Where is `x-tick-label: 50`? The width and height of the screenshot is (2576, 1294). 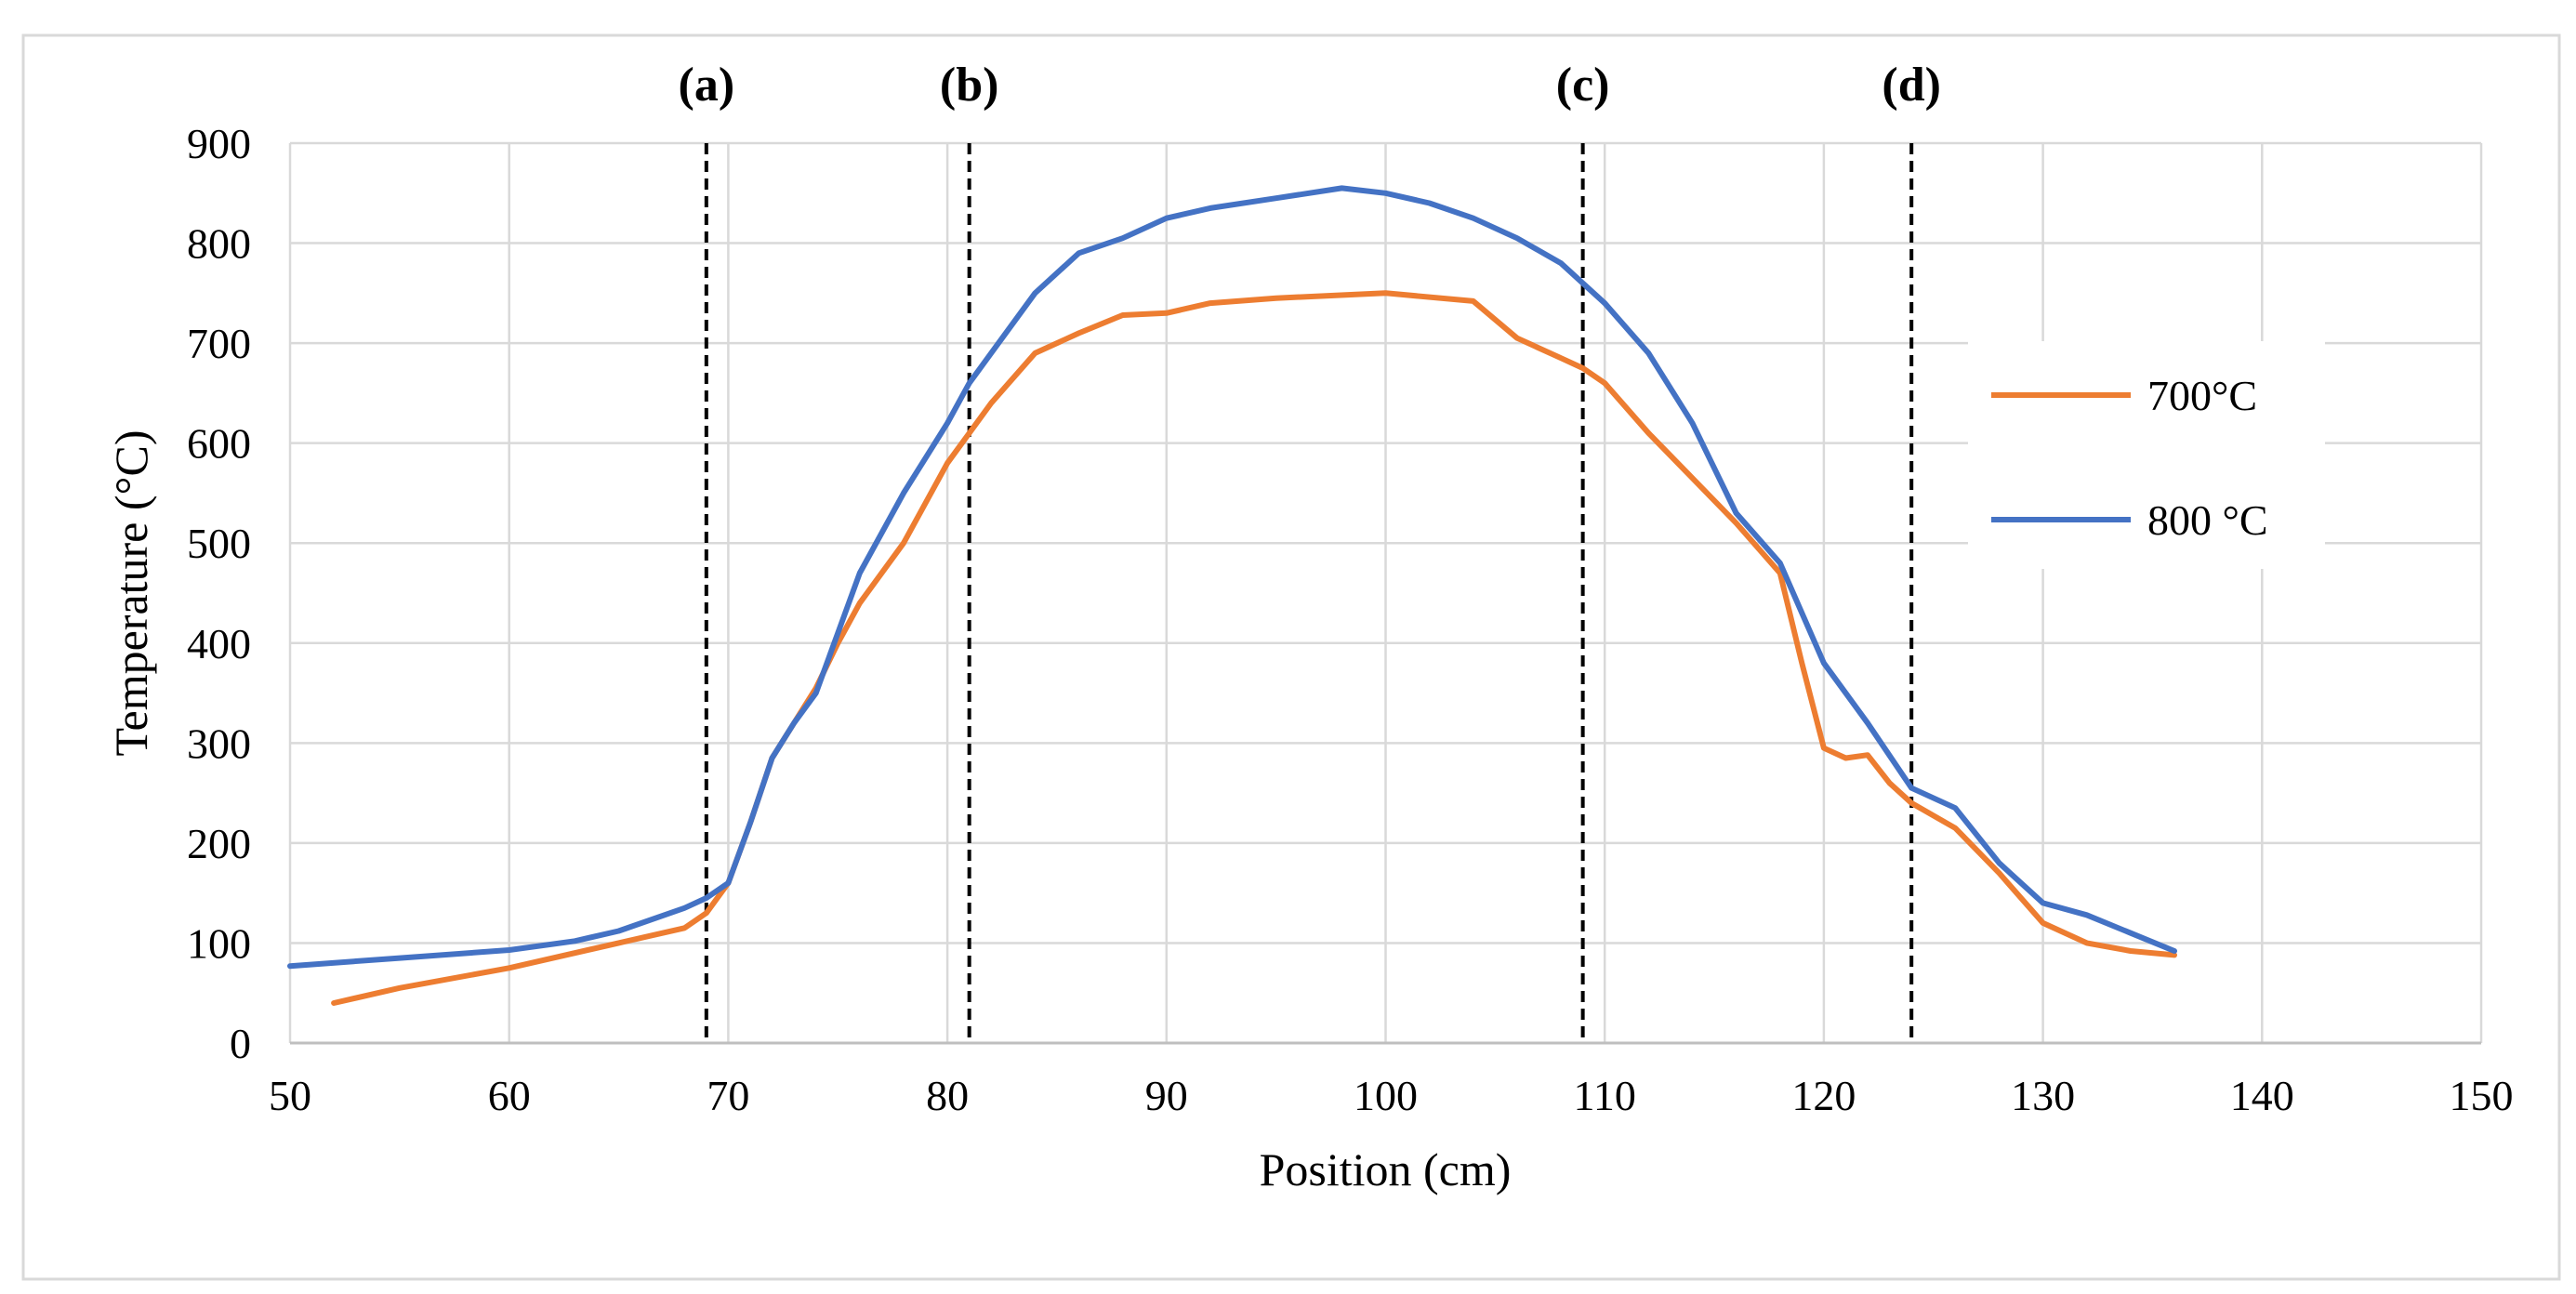
x-tick-label: 50 is located at coordinates (290, 1096).